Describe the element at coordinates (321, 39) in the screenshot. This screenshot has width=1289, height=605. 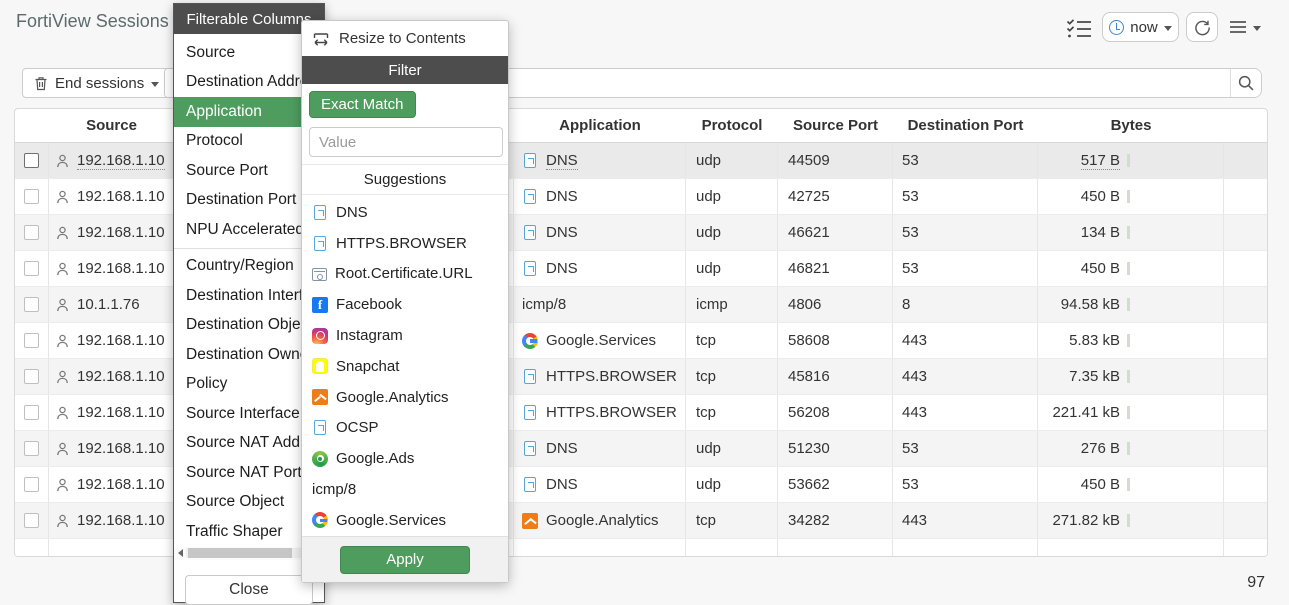
I see `resize-icon` at that location.